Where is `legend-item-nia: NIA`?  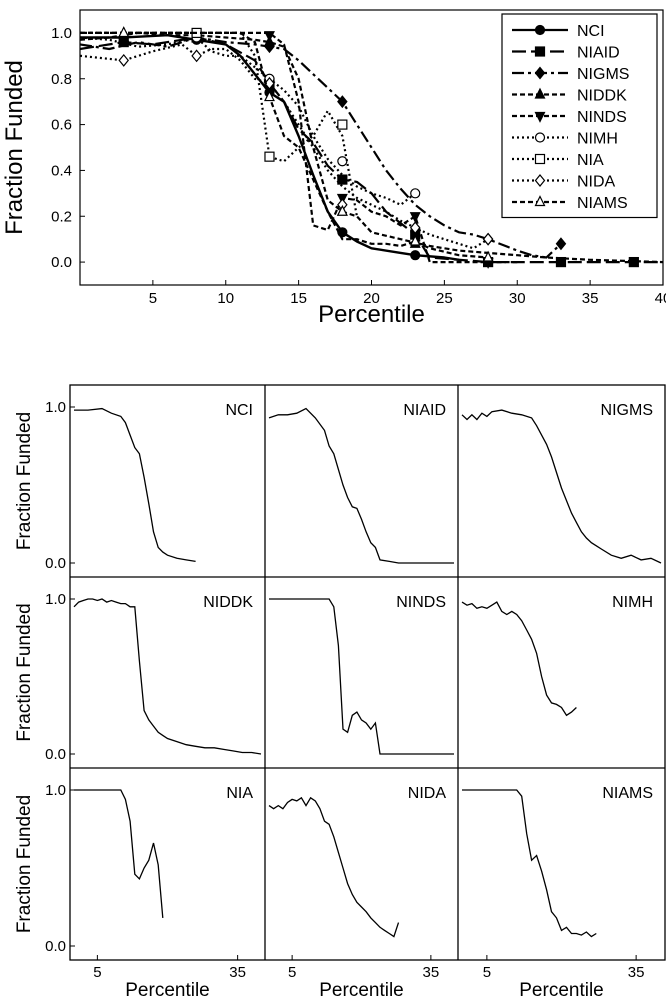 legend-item-nia: NIA is located at coordinates (558, 160).